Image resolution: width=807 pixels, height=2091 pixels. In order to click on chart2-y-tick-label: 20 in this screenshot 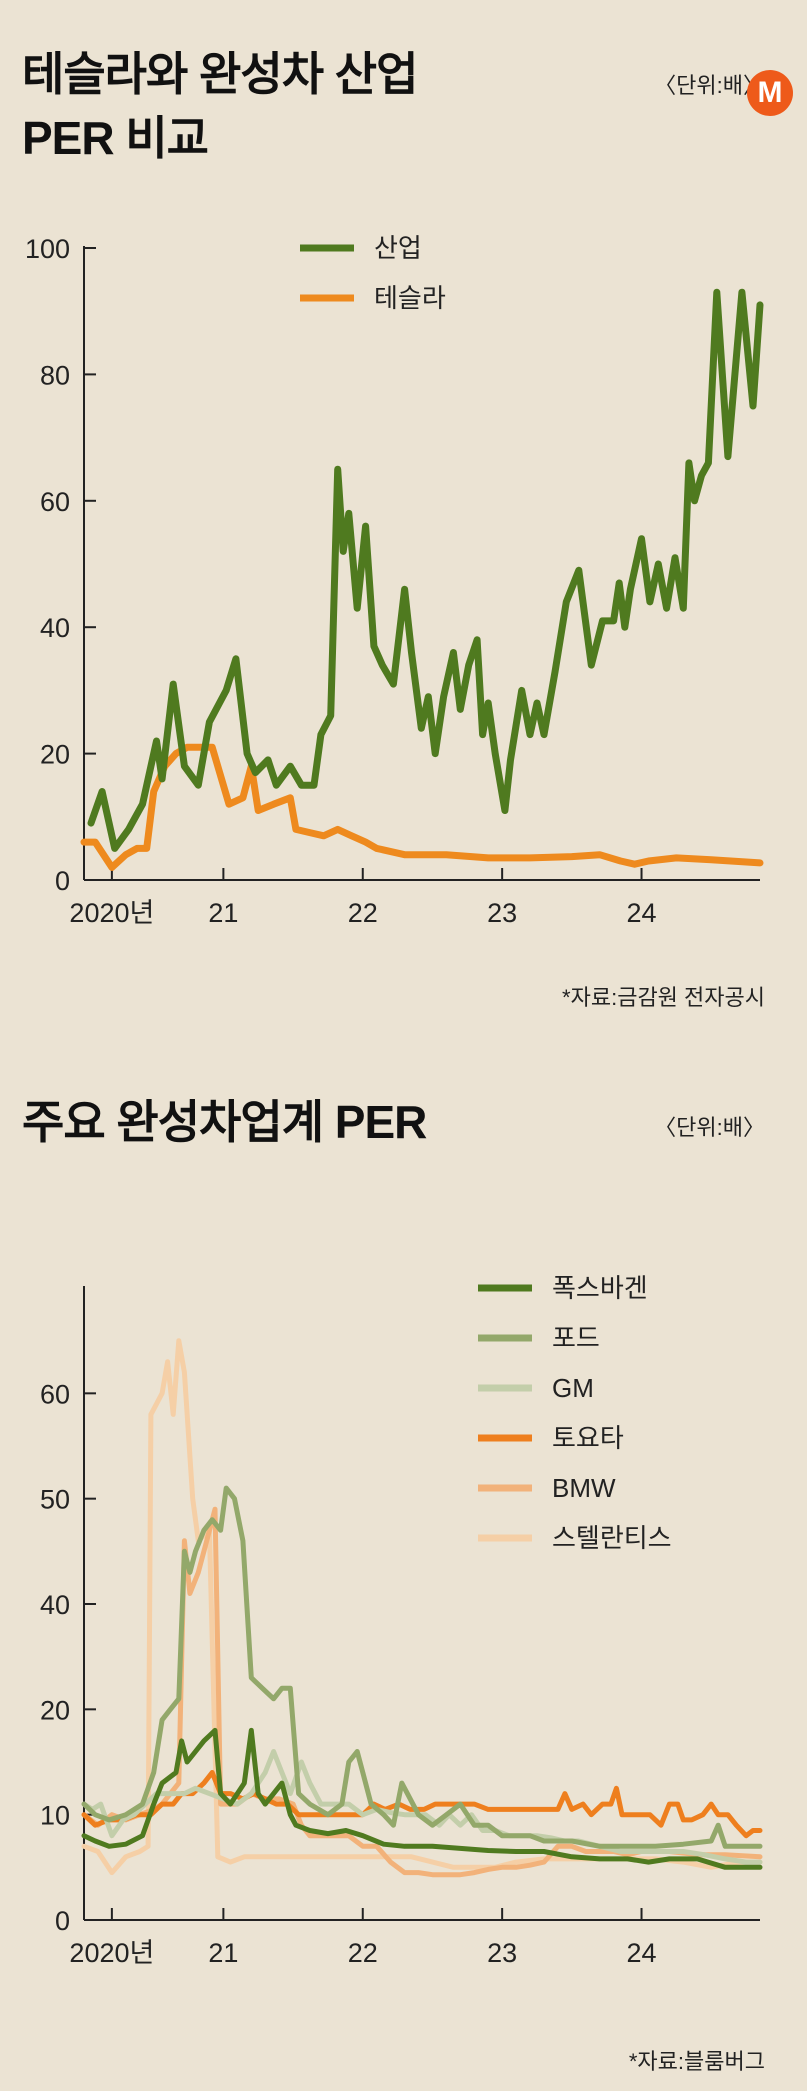, I will do `click(55, 1710)`.